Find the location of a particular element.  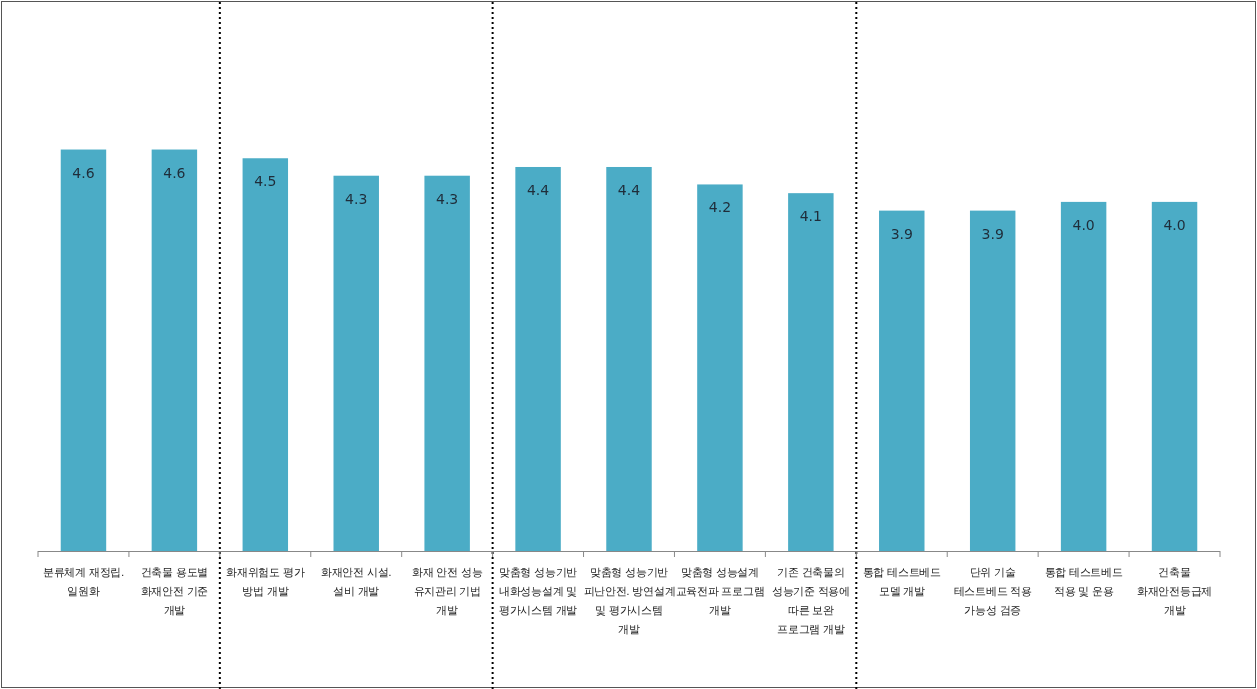

x-tick-label: 화재안전 시설. 설비 개발 is located at coordinates (356, 582).